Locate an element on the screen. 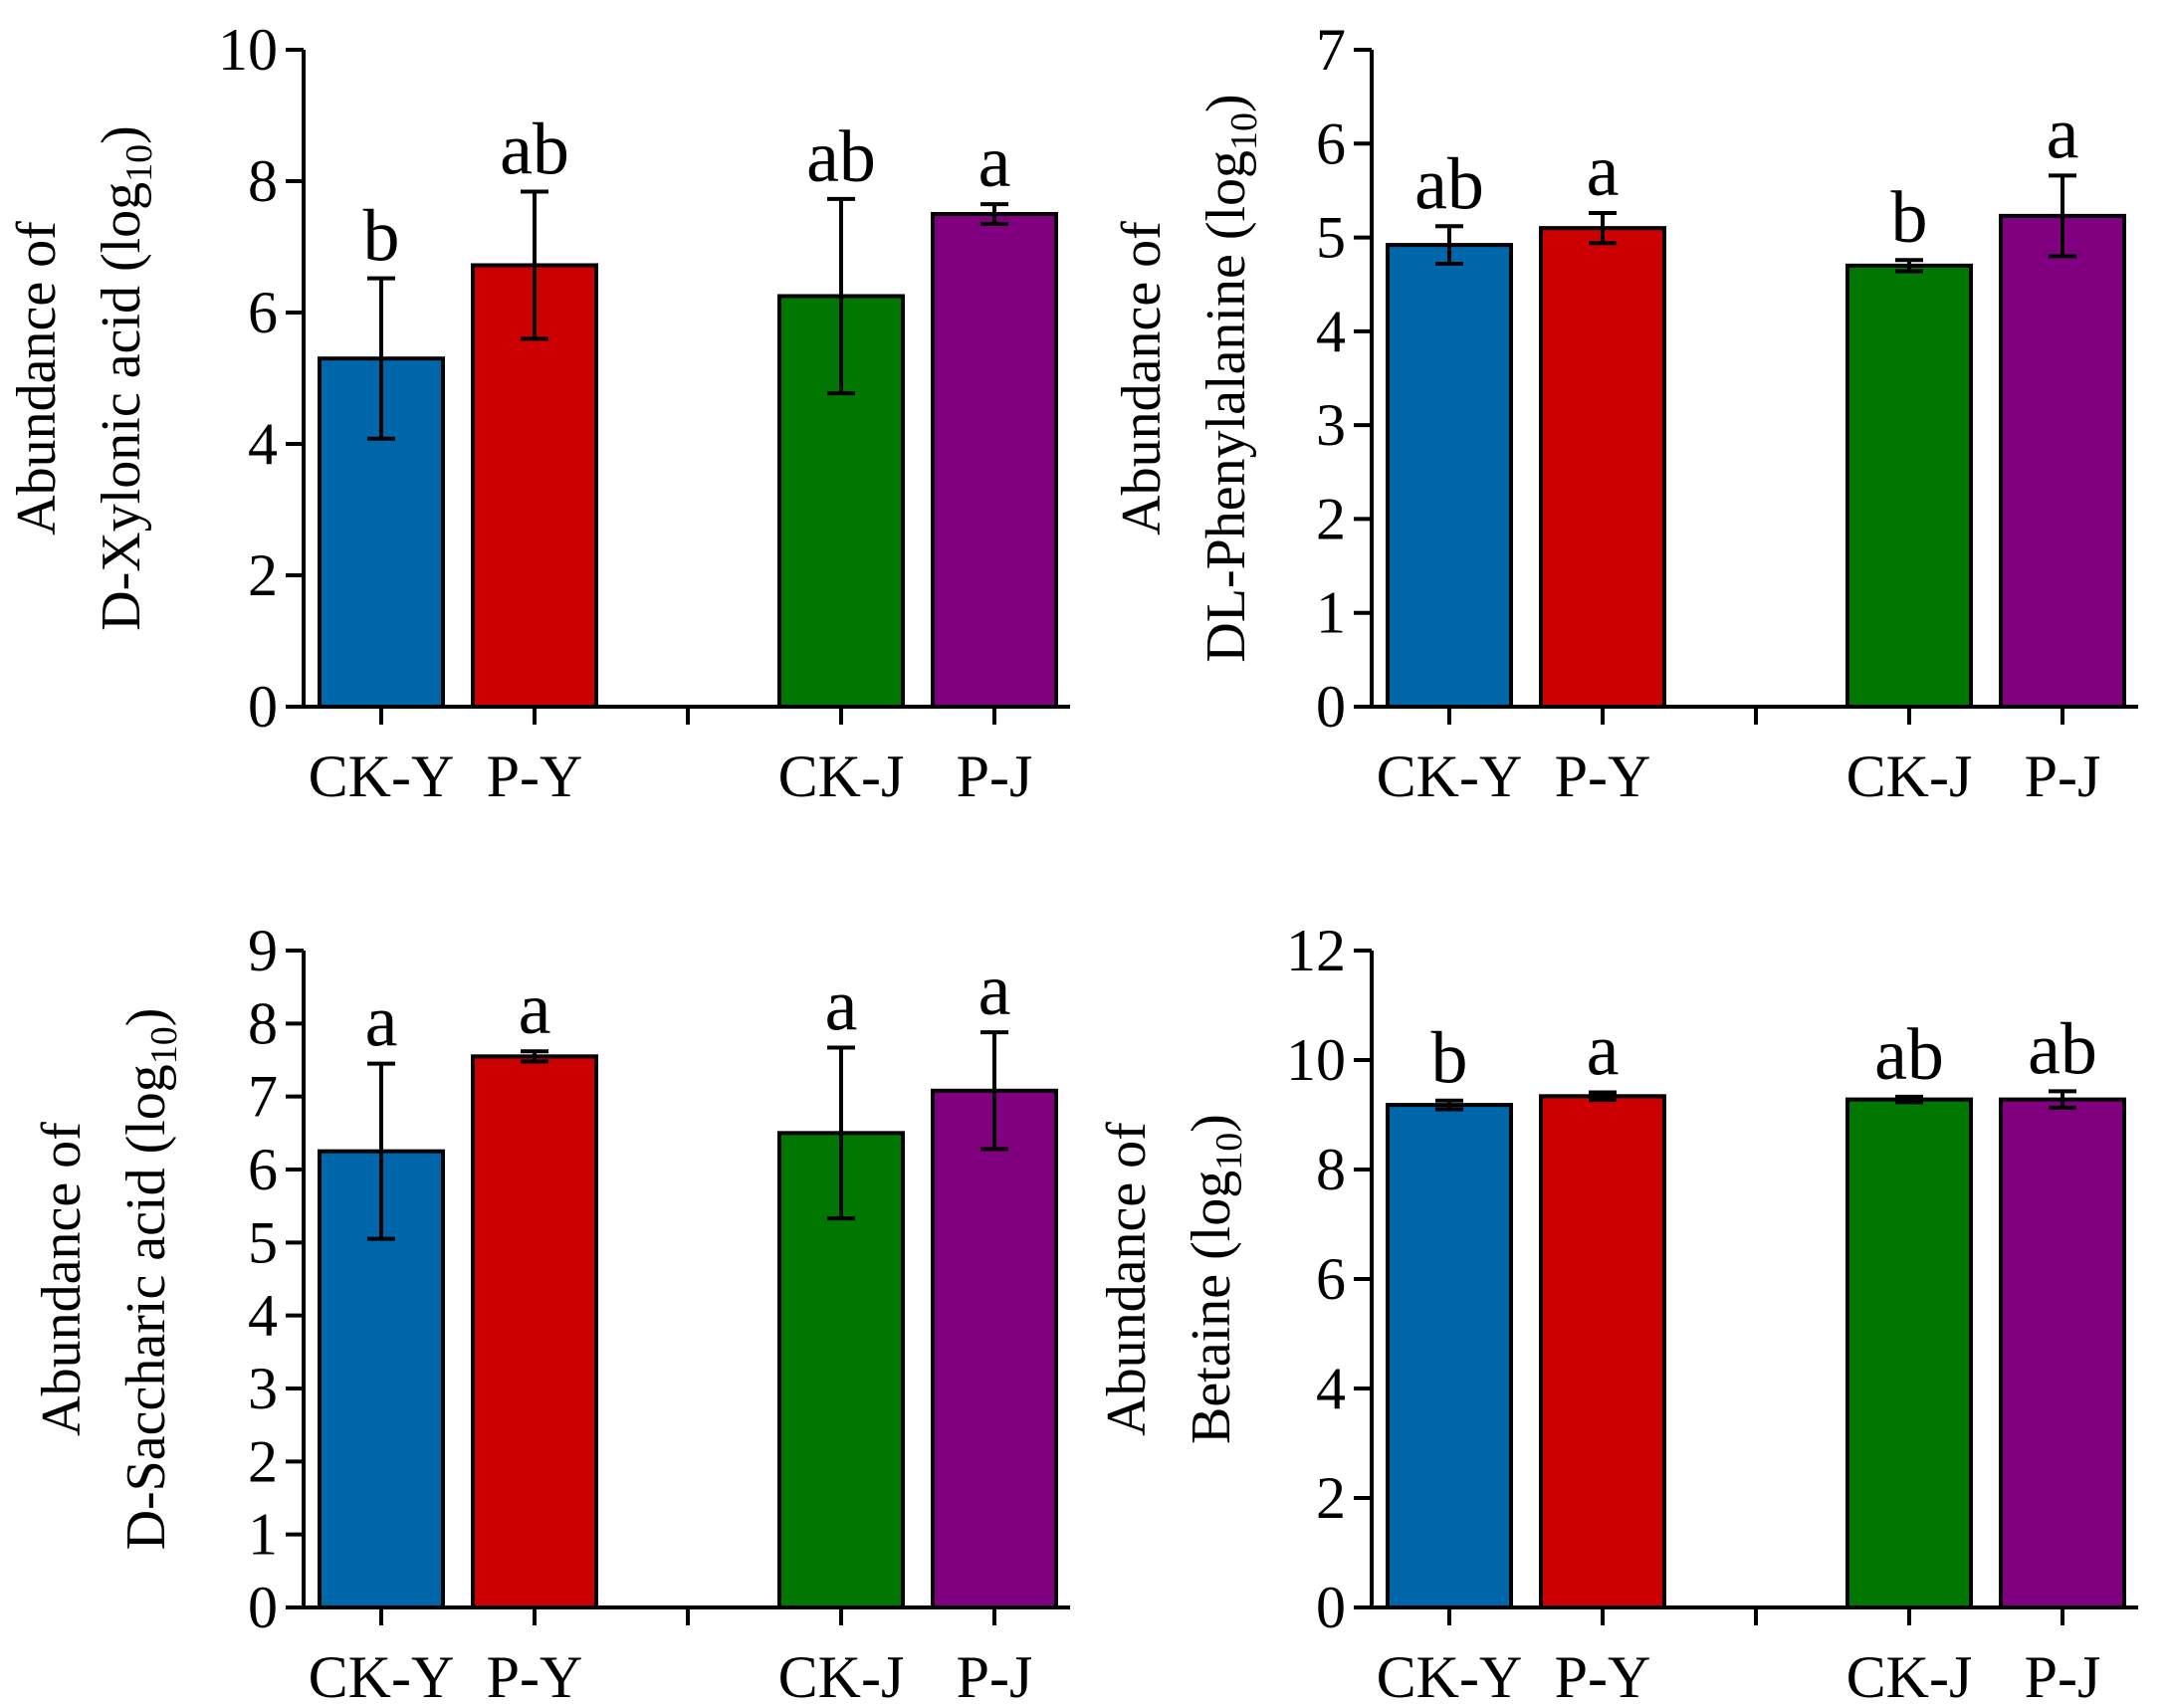  y-axis-title-line2: D-Saccharic acid (log10) is located at coordinates (150, 1279).